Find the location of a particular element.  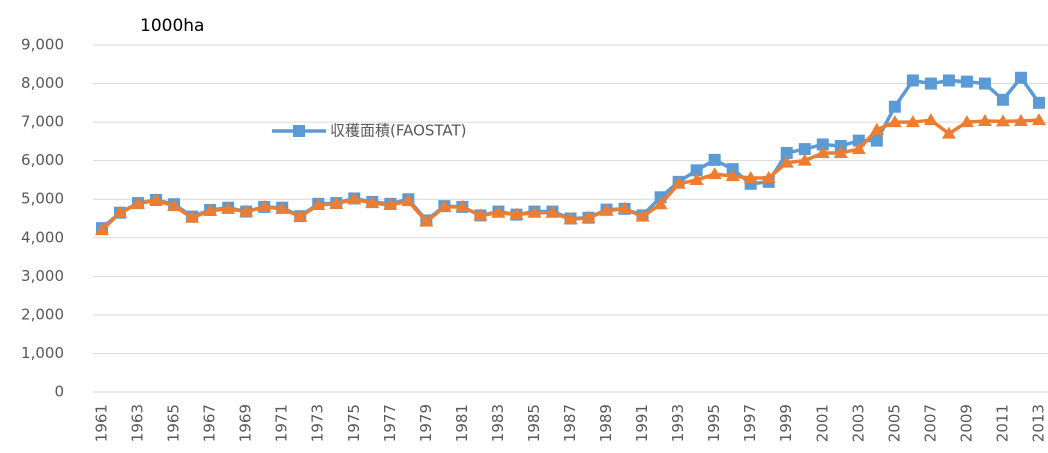

x-tick-label: 1983 is located at coordinates (498, 423).